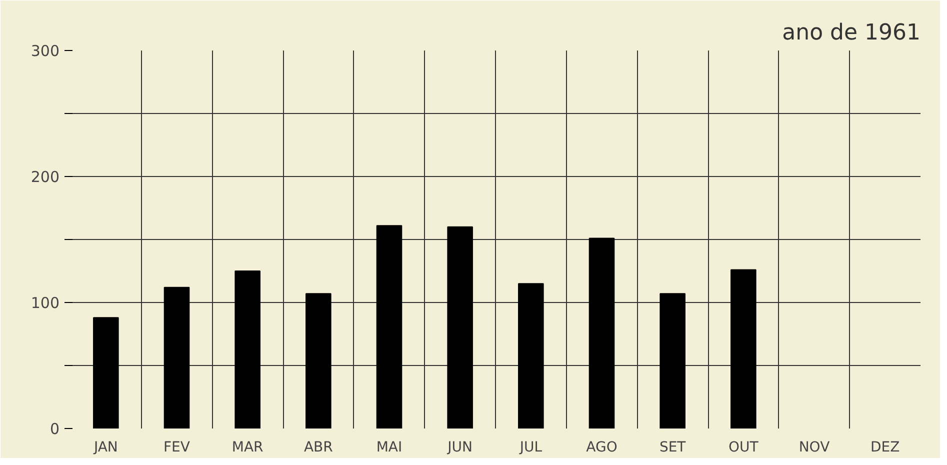 This screenshot has height=465, width=947. I want to click on x-tick-label: AGO, so click(602, 448).